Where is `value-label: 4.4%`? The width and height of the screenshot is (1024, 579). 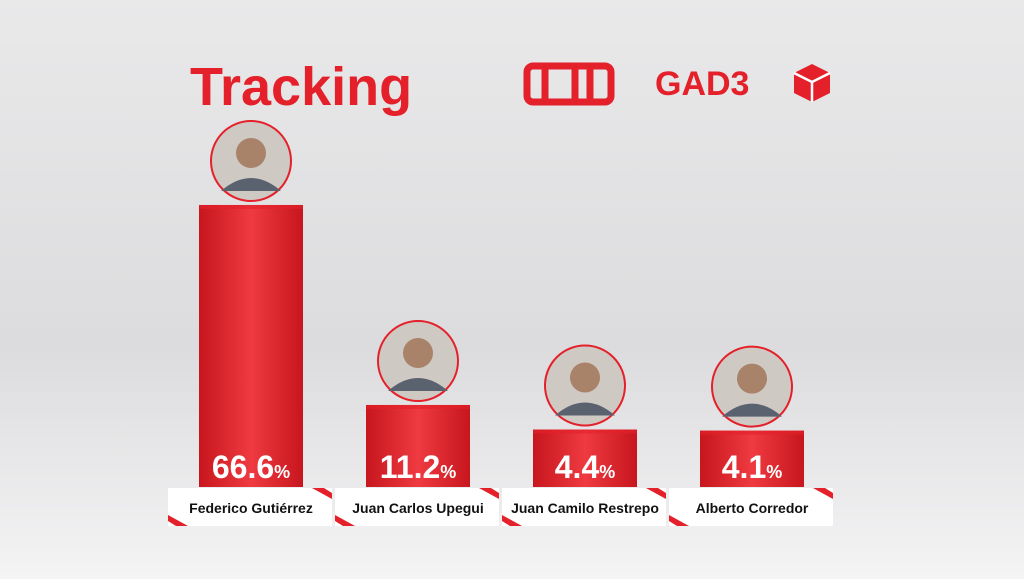 value-label: 4.4% is located at coordinates (585, 467).